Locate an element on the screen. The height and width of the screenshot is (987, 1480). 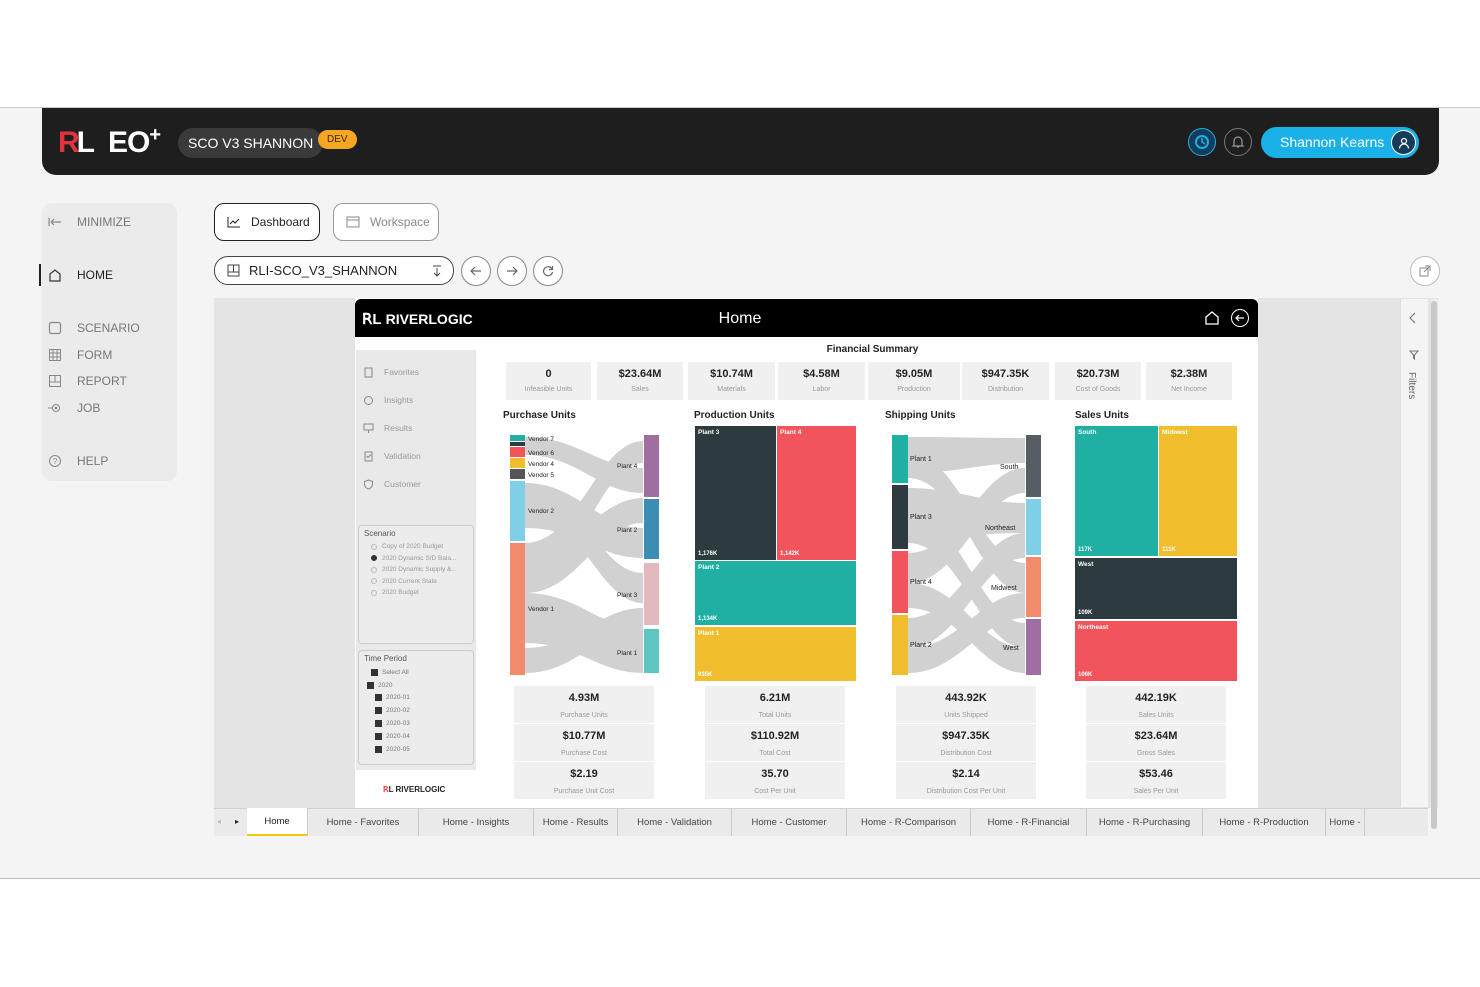
report-selector: RLI-SCO_V3_SHANNON is located at coordinates (334, 270).